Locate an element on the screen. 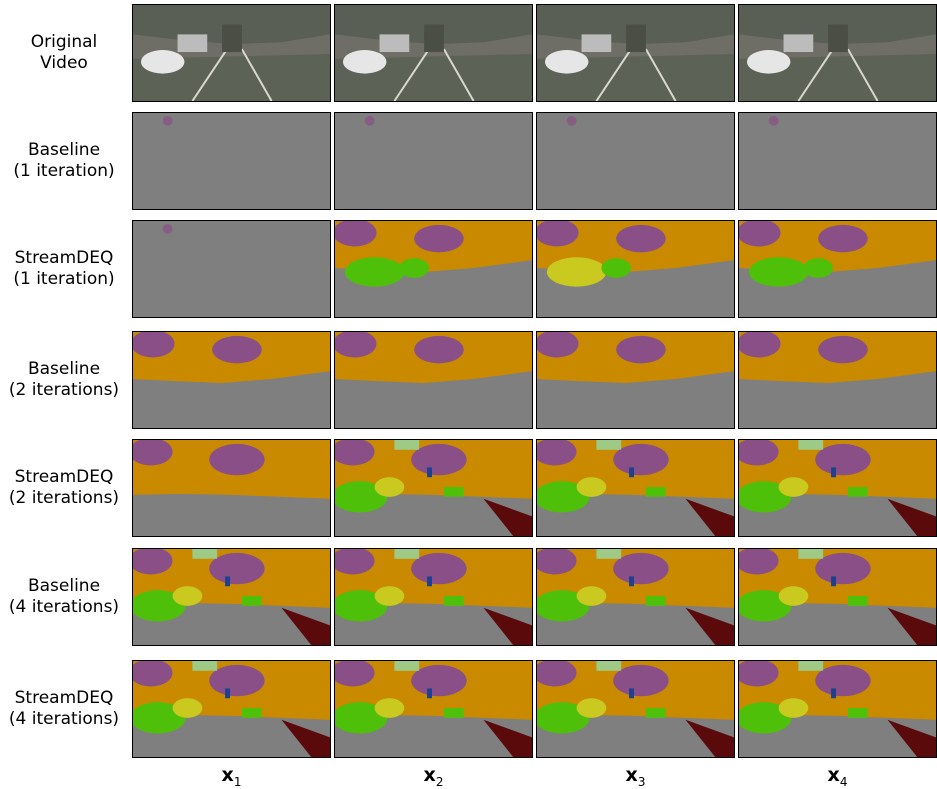 This screenshot has height=789, width=937. column-label-subscript: 2 is located at coordinates (439, 781).